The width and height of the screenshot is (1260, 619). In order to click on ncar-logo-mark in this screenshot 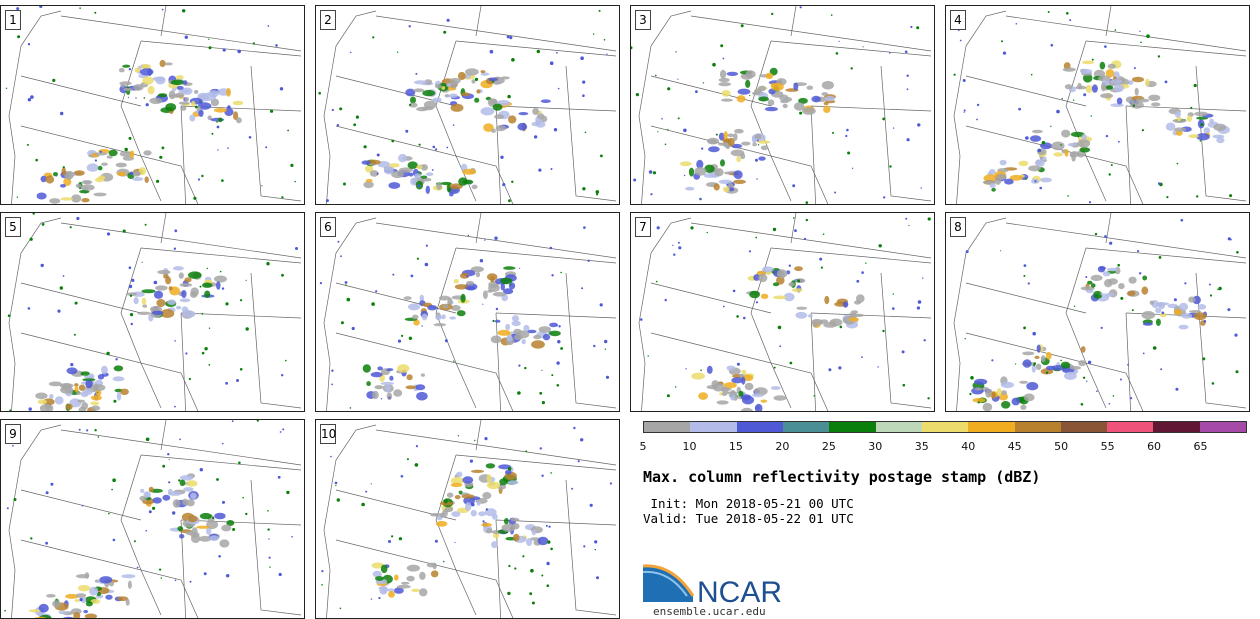, I will do `click(668, 583)`.